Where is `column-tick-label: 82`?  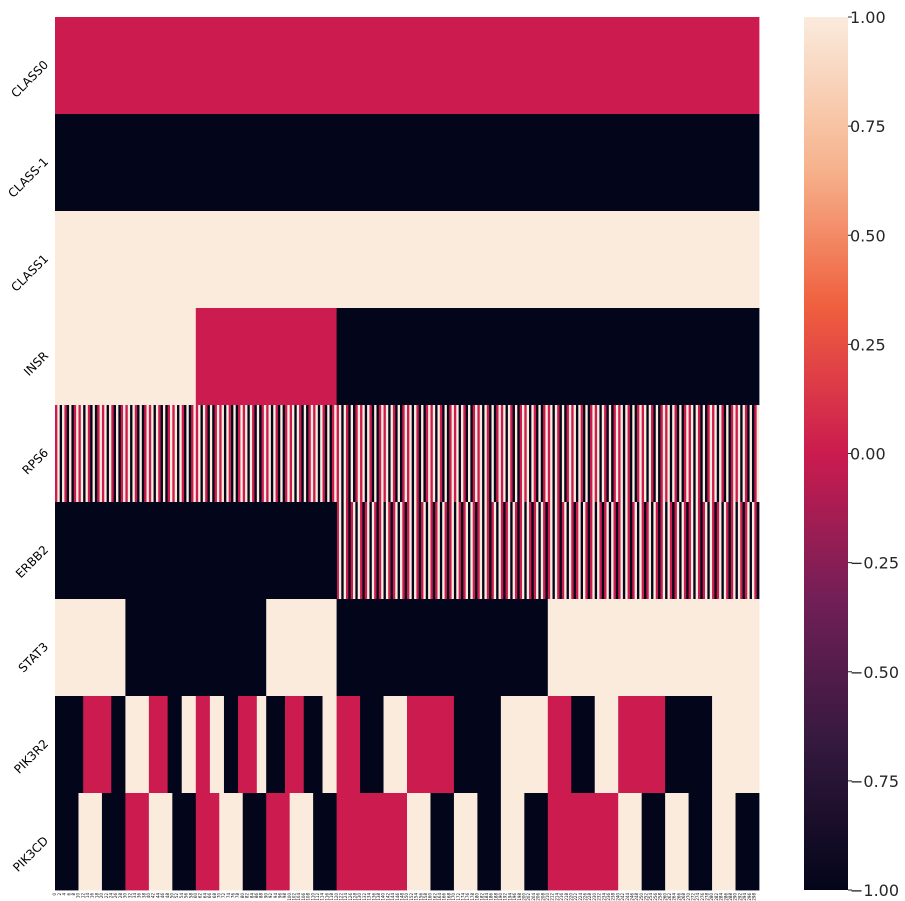 column-tick-label: 82 is located at coordinates (247, 896).